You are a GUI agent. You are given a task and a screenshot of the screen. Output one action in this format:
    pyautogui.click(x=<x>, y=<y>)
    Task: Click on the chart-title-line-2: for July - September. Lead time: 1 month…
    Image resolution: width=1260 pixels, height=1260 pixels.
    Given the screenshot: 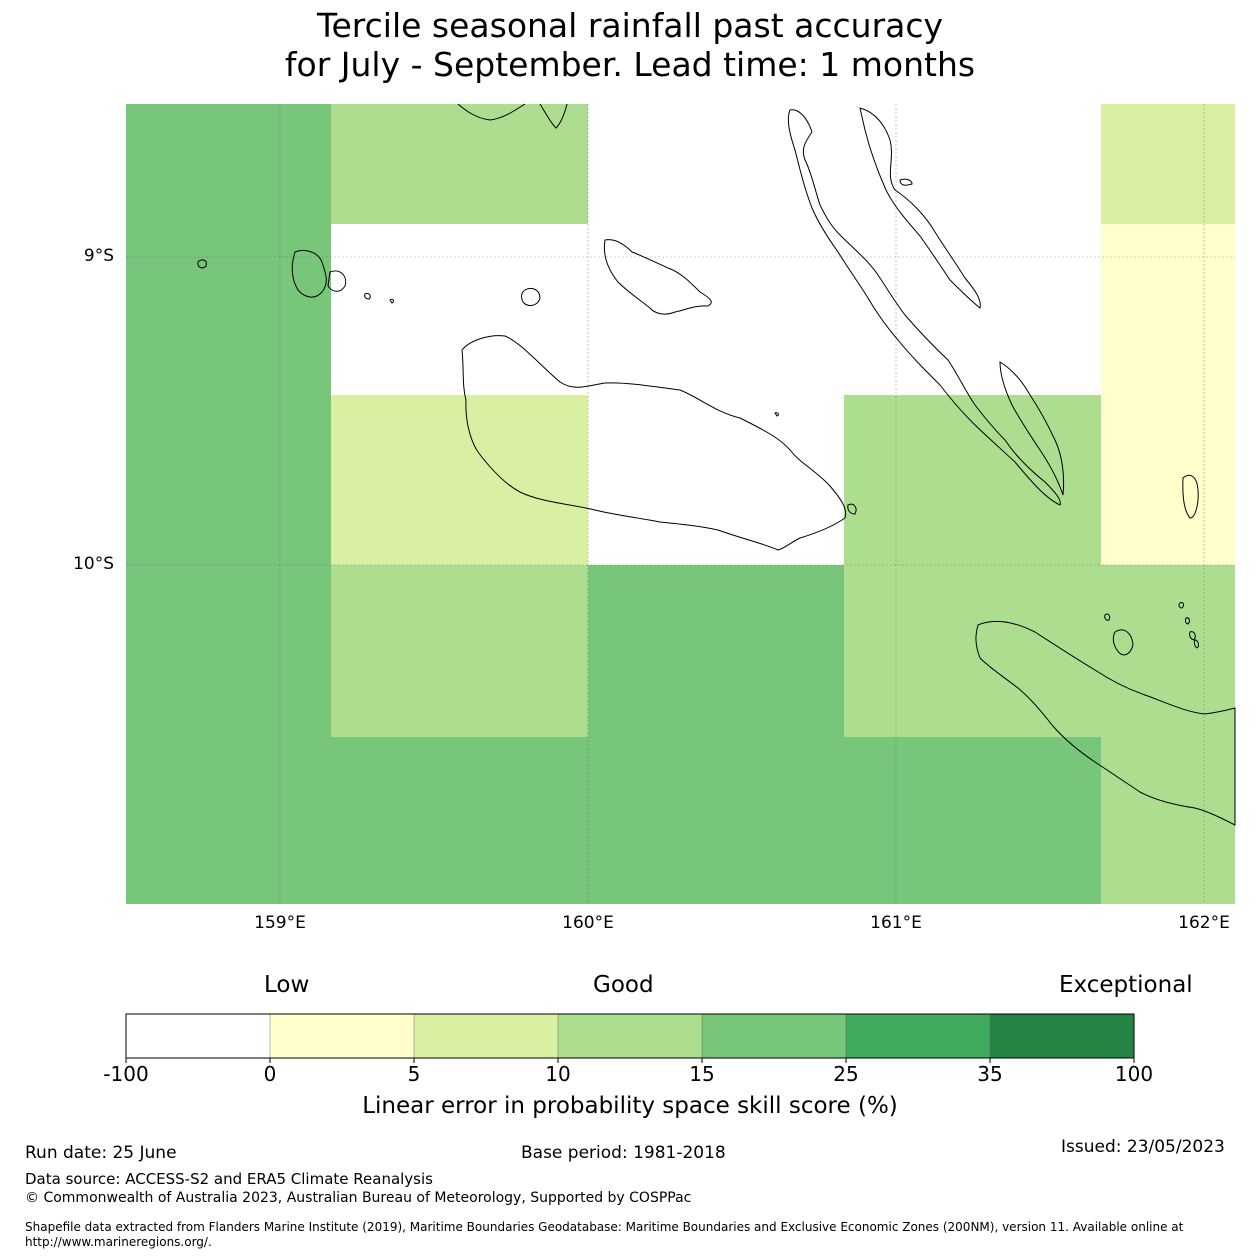 What is the action you would take?
    pyautogui.click(x=630, y=64)
    